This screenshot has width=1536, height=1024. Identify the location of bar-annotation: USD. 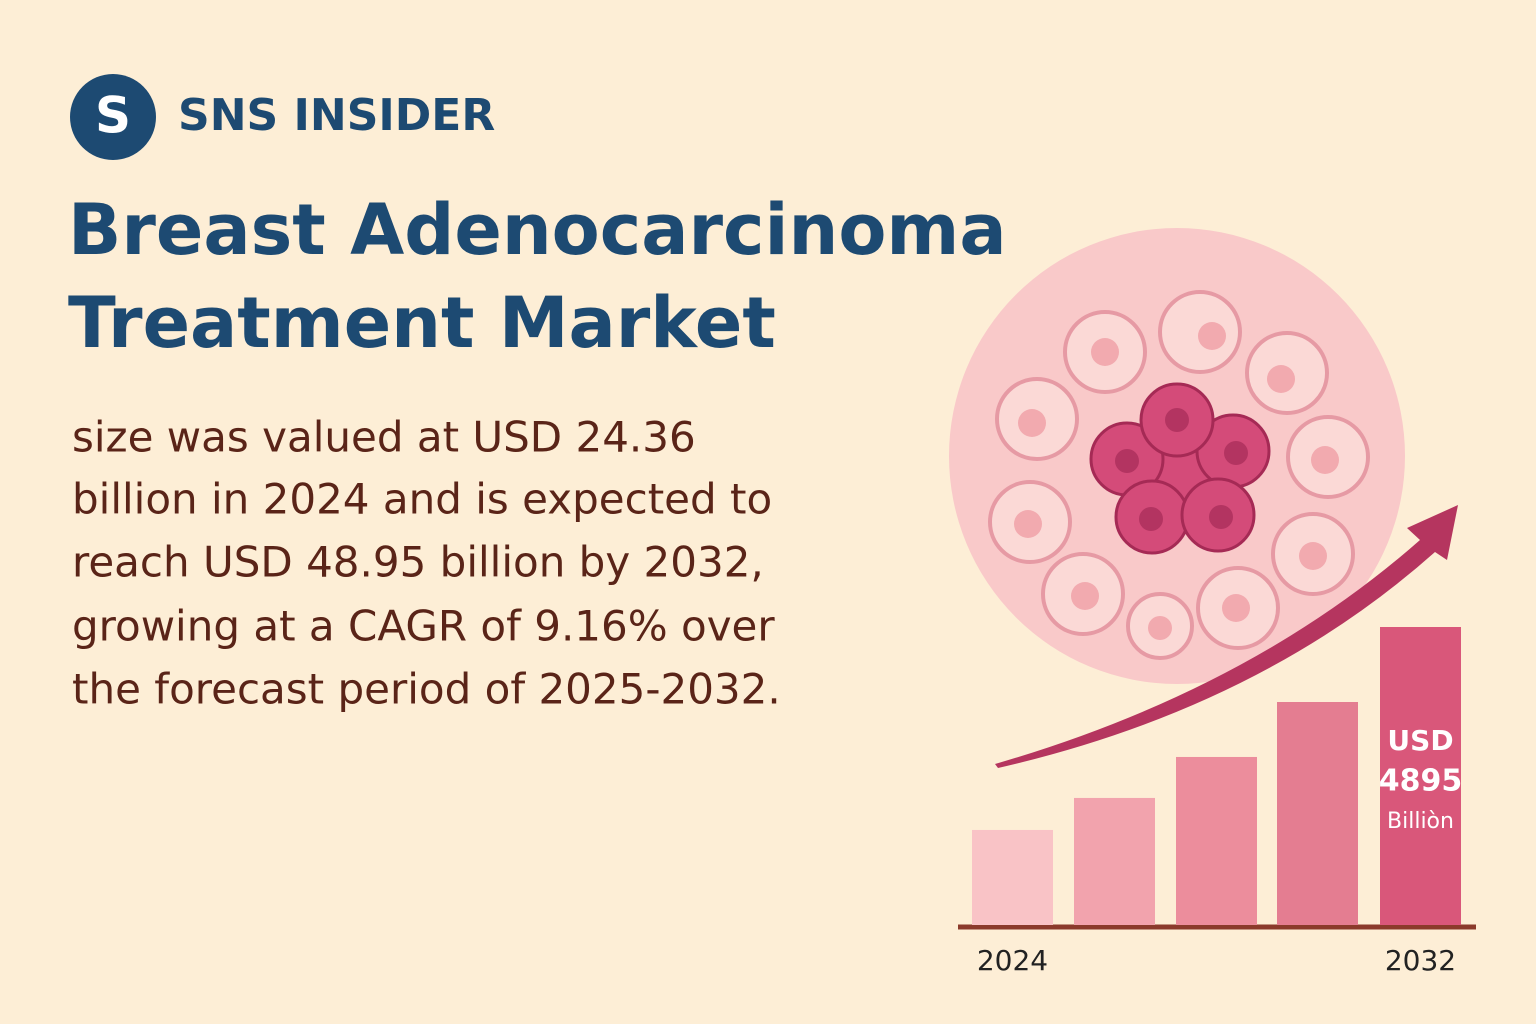
(1420, 740).